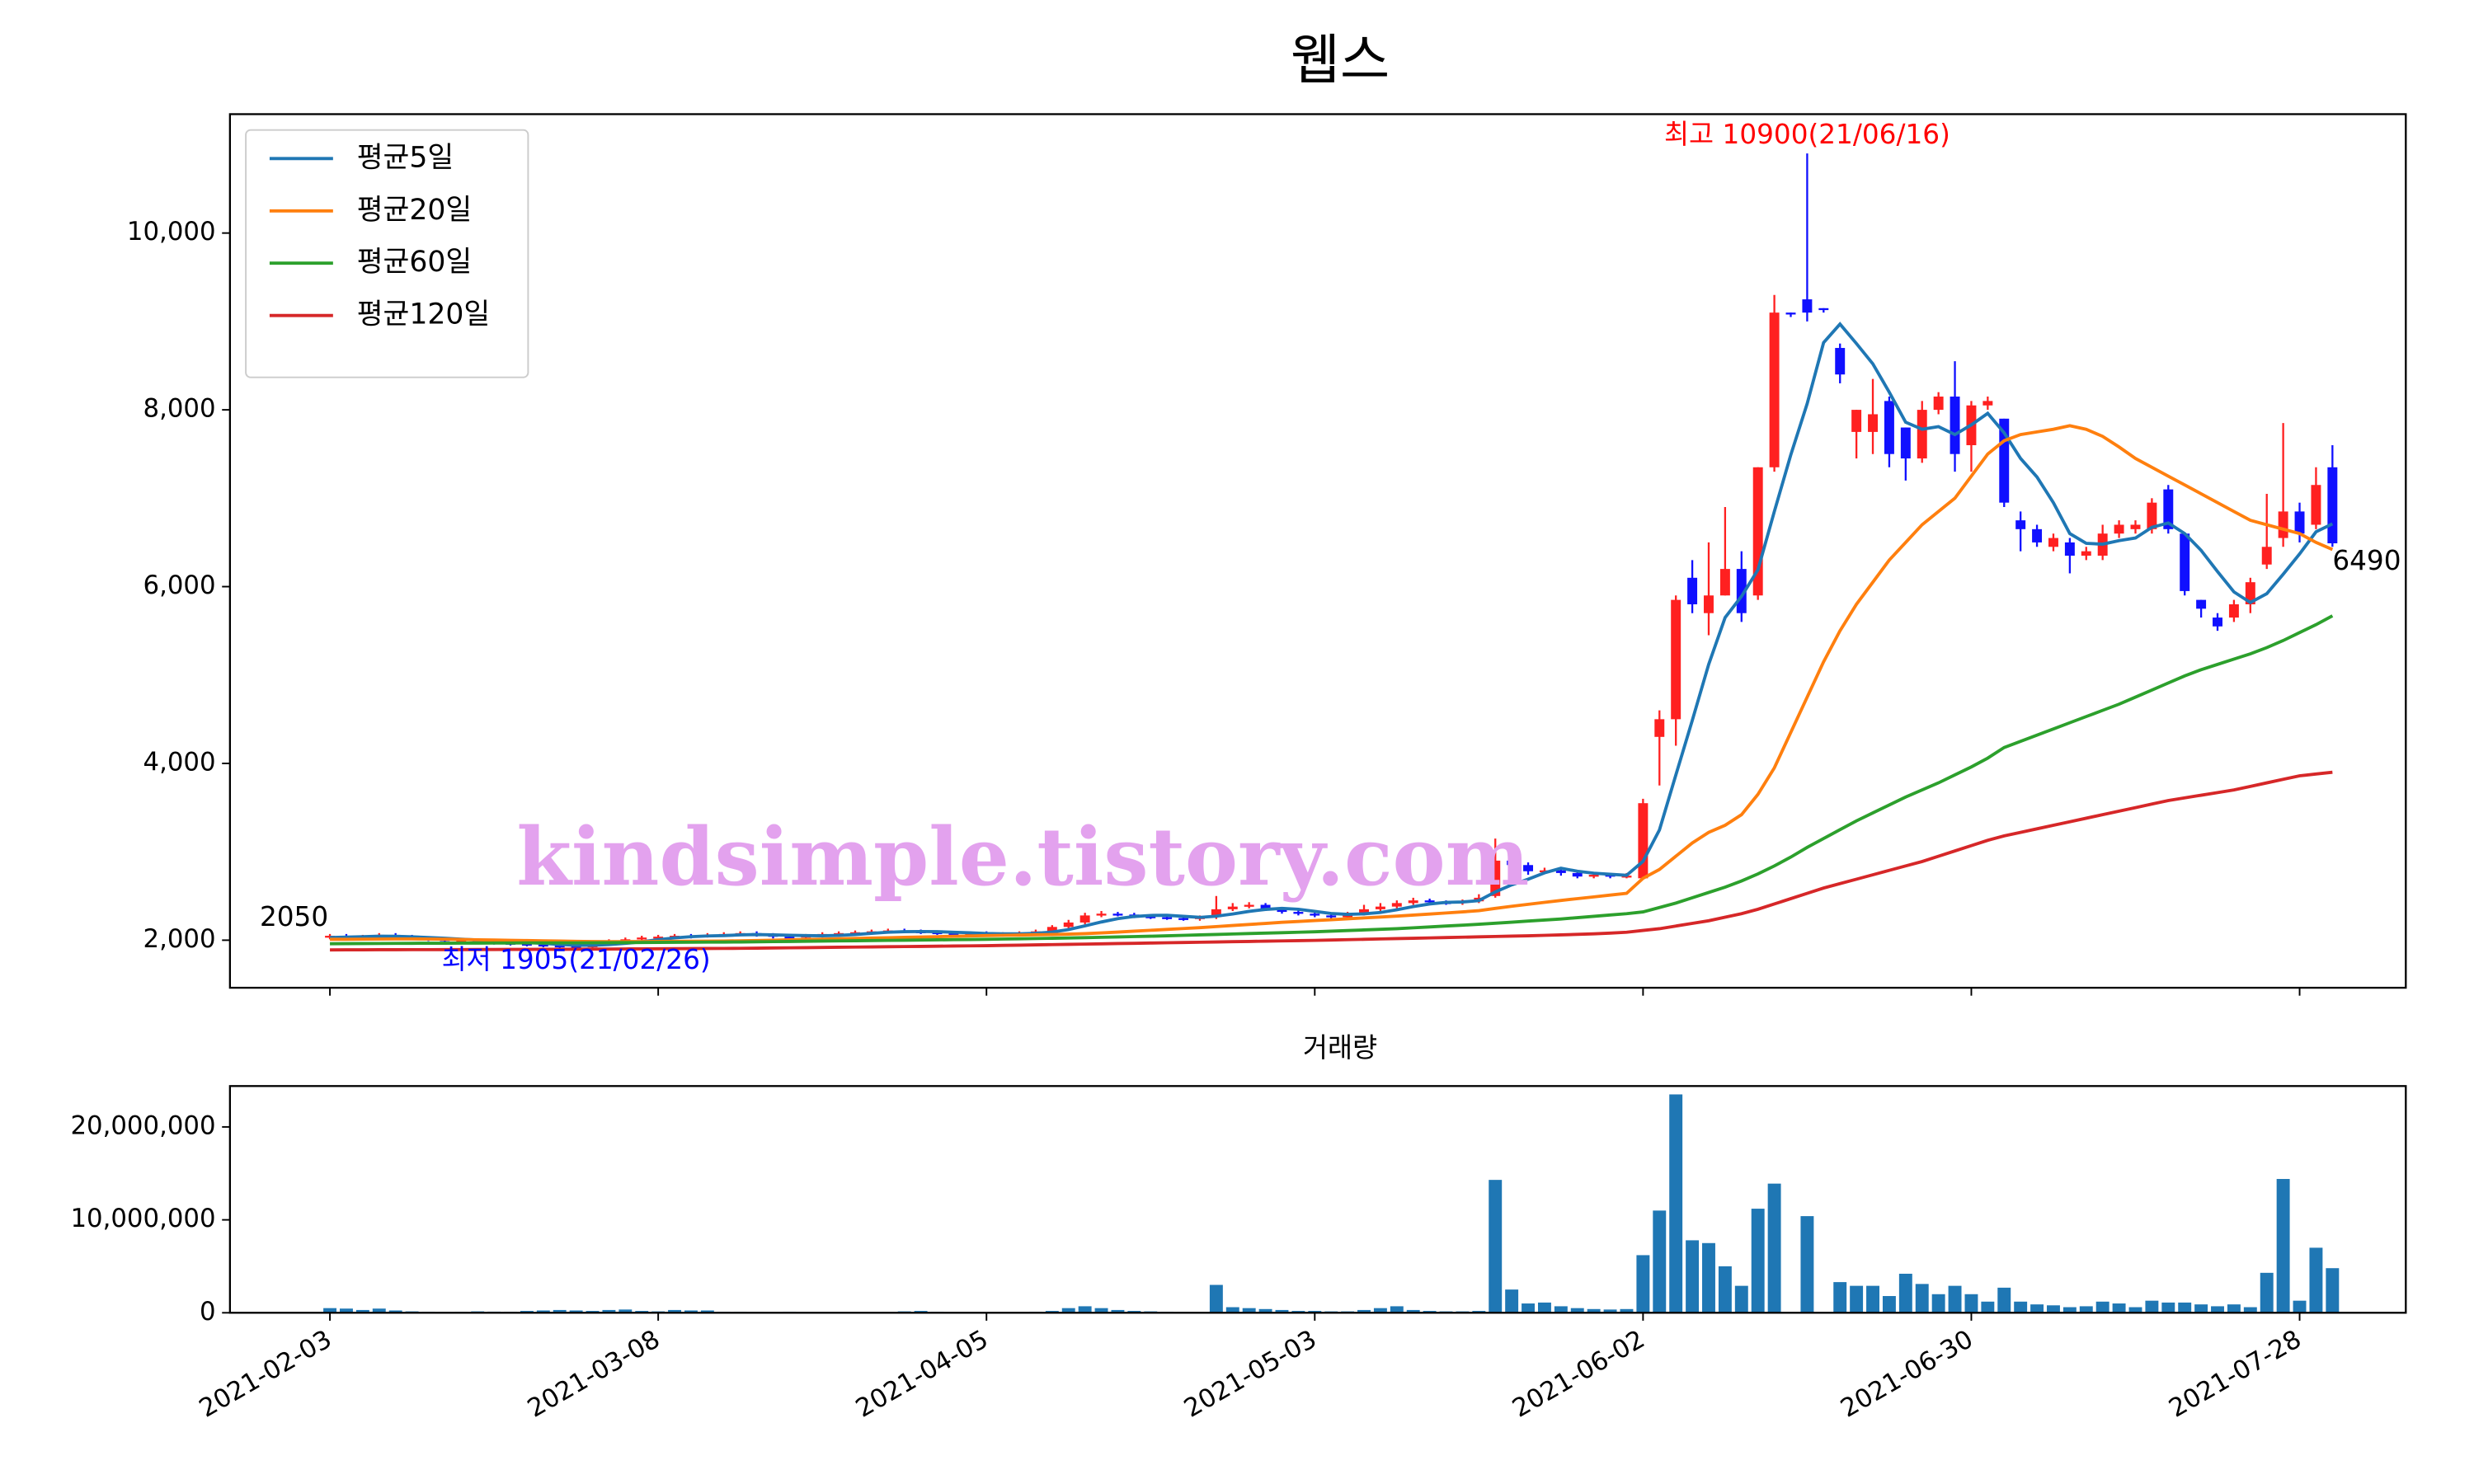  What do you see at coordinates (415, 262) in the screenshot?
I see `legend-label: 평균60일` at bounding box center [415, 262].